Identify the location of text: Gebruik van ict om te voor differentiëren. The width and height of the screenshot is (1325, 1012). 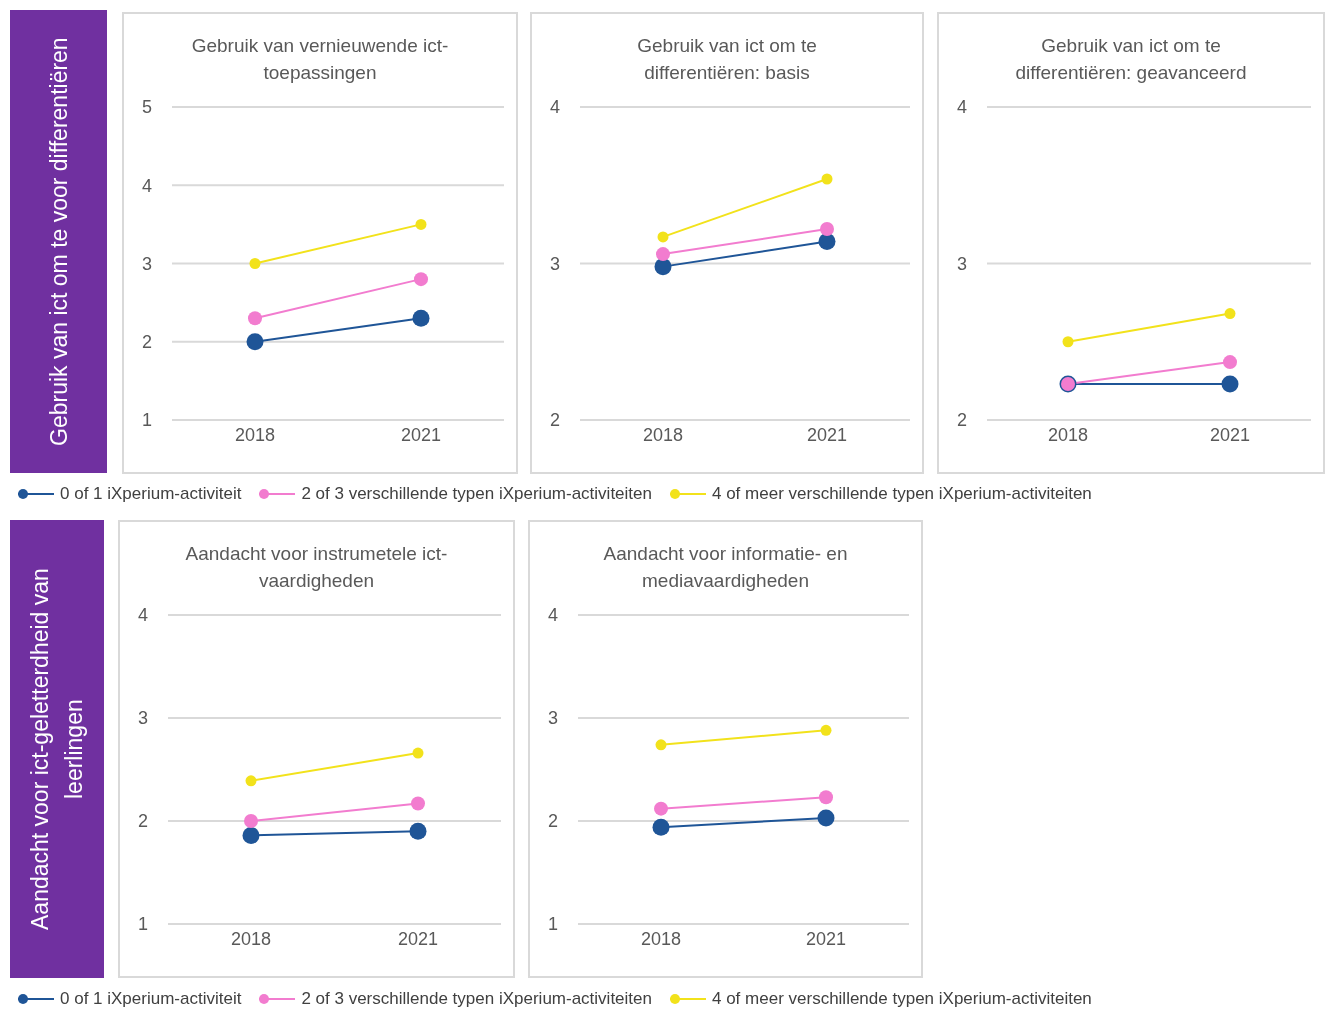
(58, 241).